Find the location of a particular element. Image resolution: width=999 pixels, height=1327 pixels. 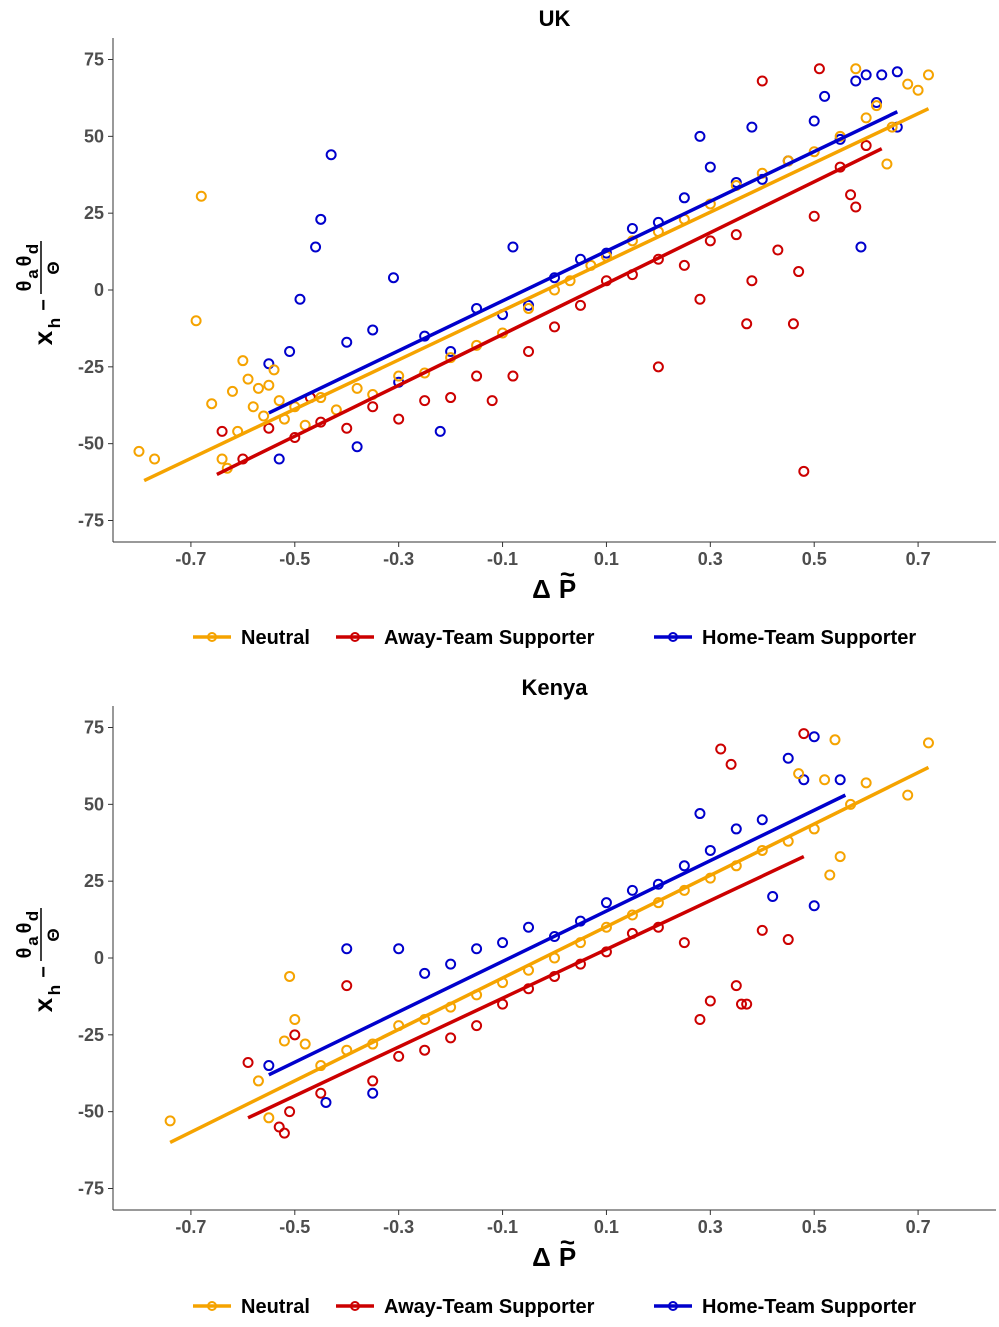

y-tick-label: 75 is located at coordinates (94, 728).